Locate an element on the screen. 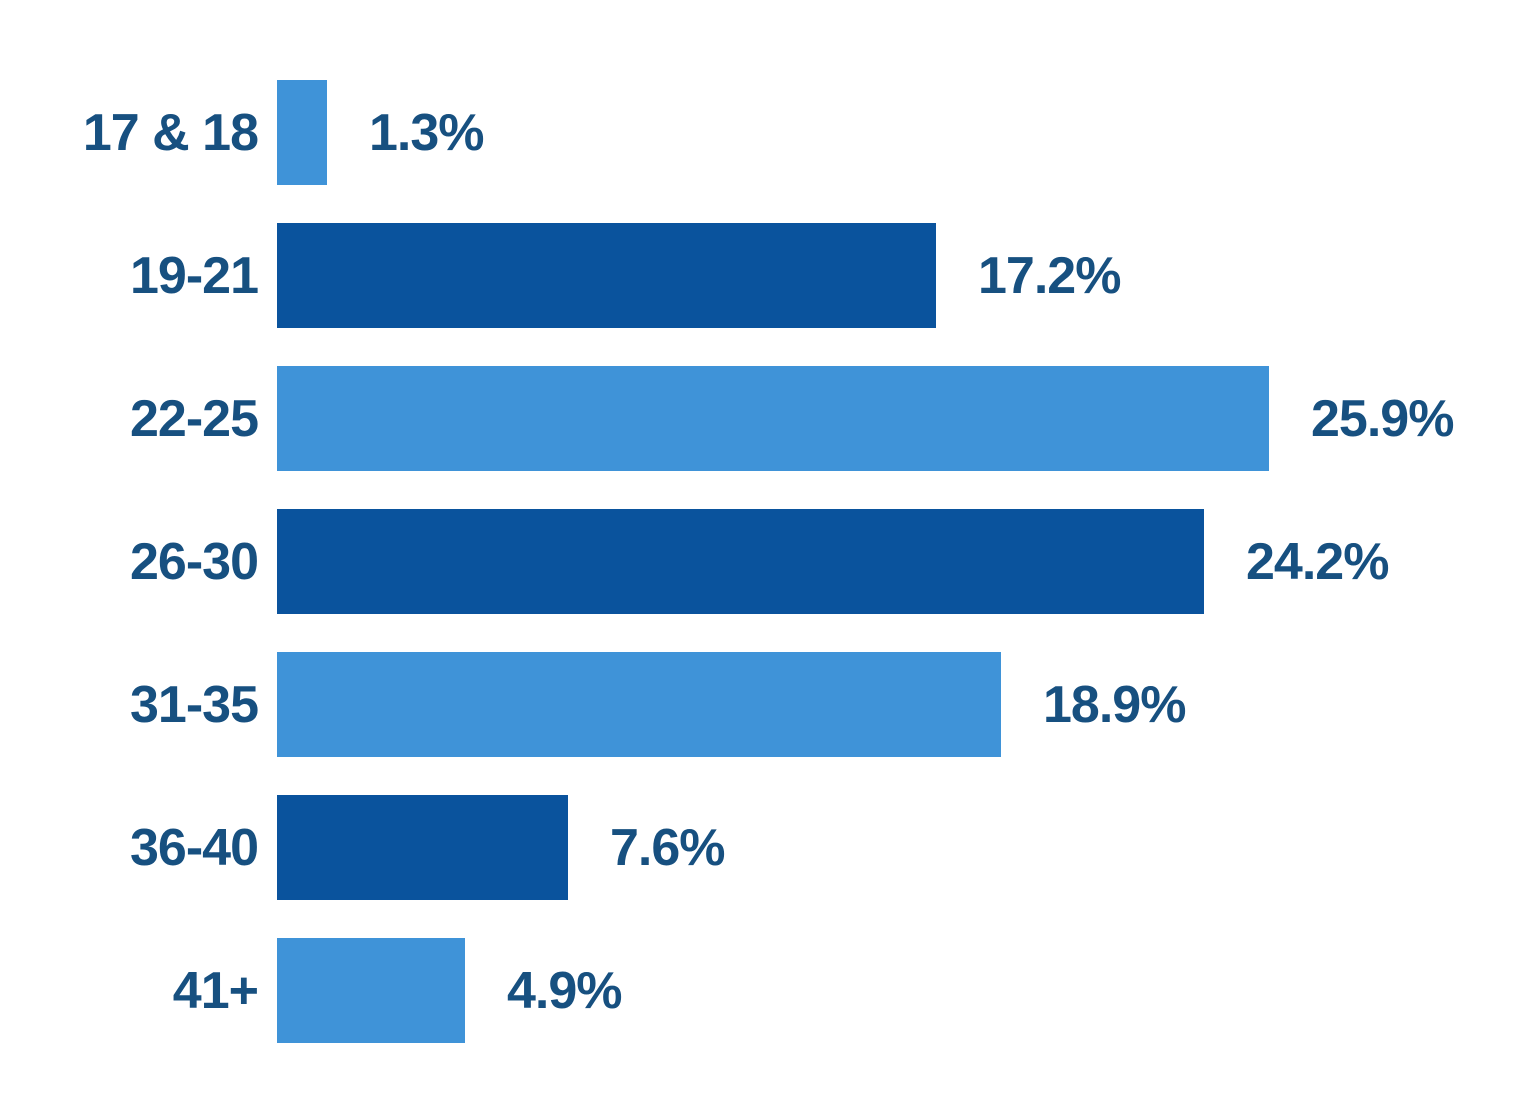  value-label: 18.9% is located at coordinates (1114, 704).